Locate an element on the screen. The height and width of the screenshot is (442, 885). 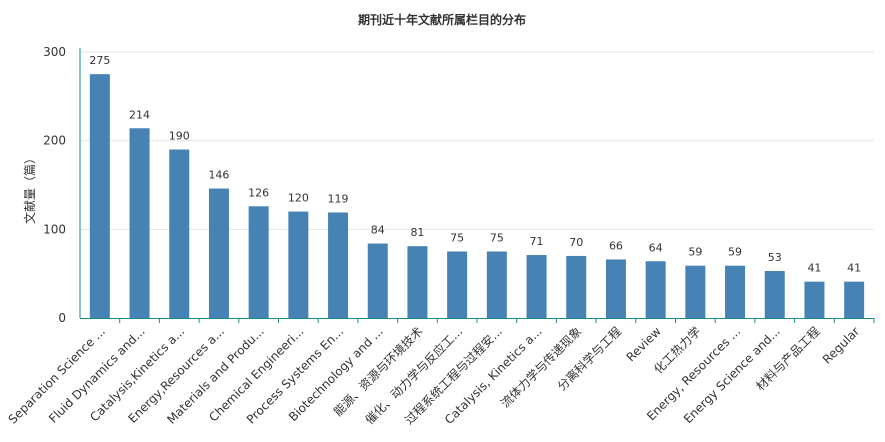
data-label: 71 is located at coordinates (537, 241).